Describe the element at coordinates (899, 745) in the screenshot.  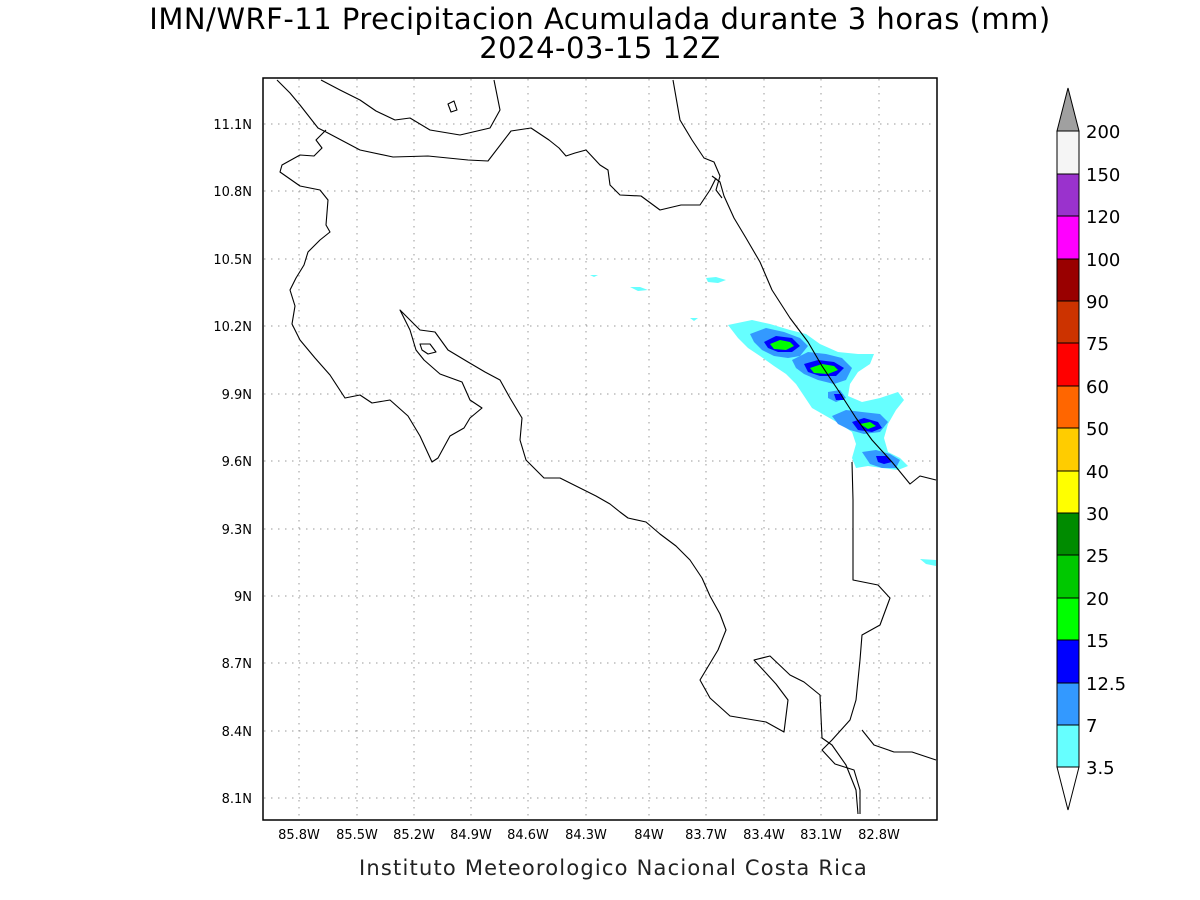
I see `panama-pacific-coast` at that location.